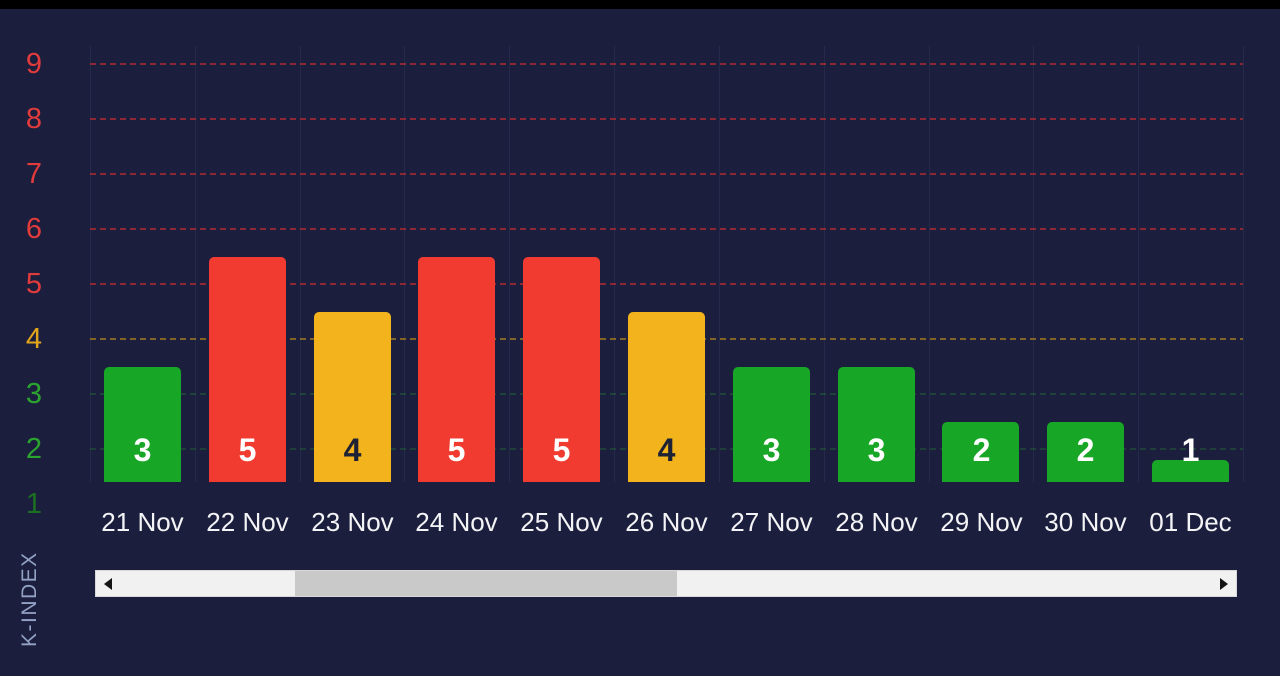 This screenshot has width=1280, height=676. What do you see at coordinates (34, 449) in the screenshot?
I see `y-axis-tick-2: 2` at bounding box center [34, 449].